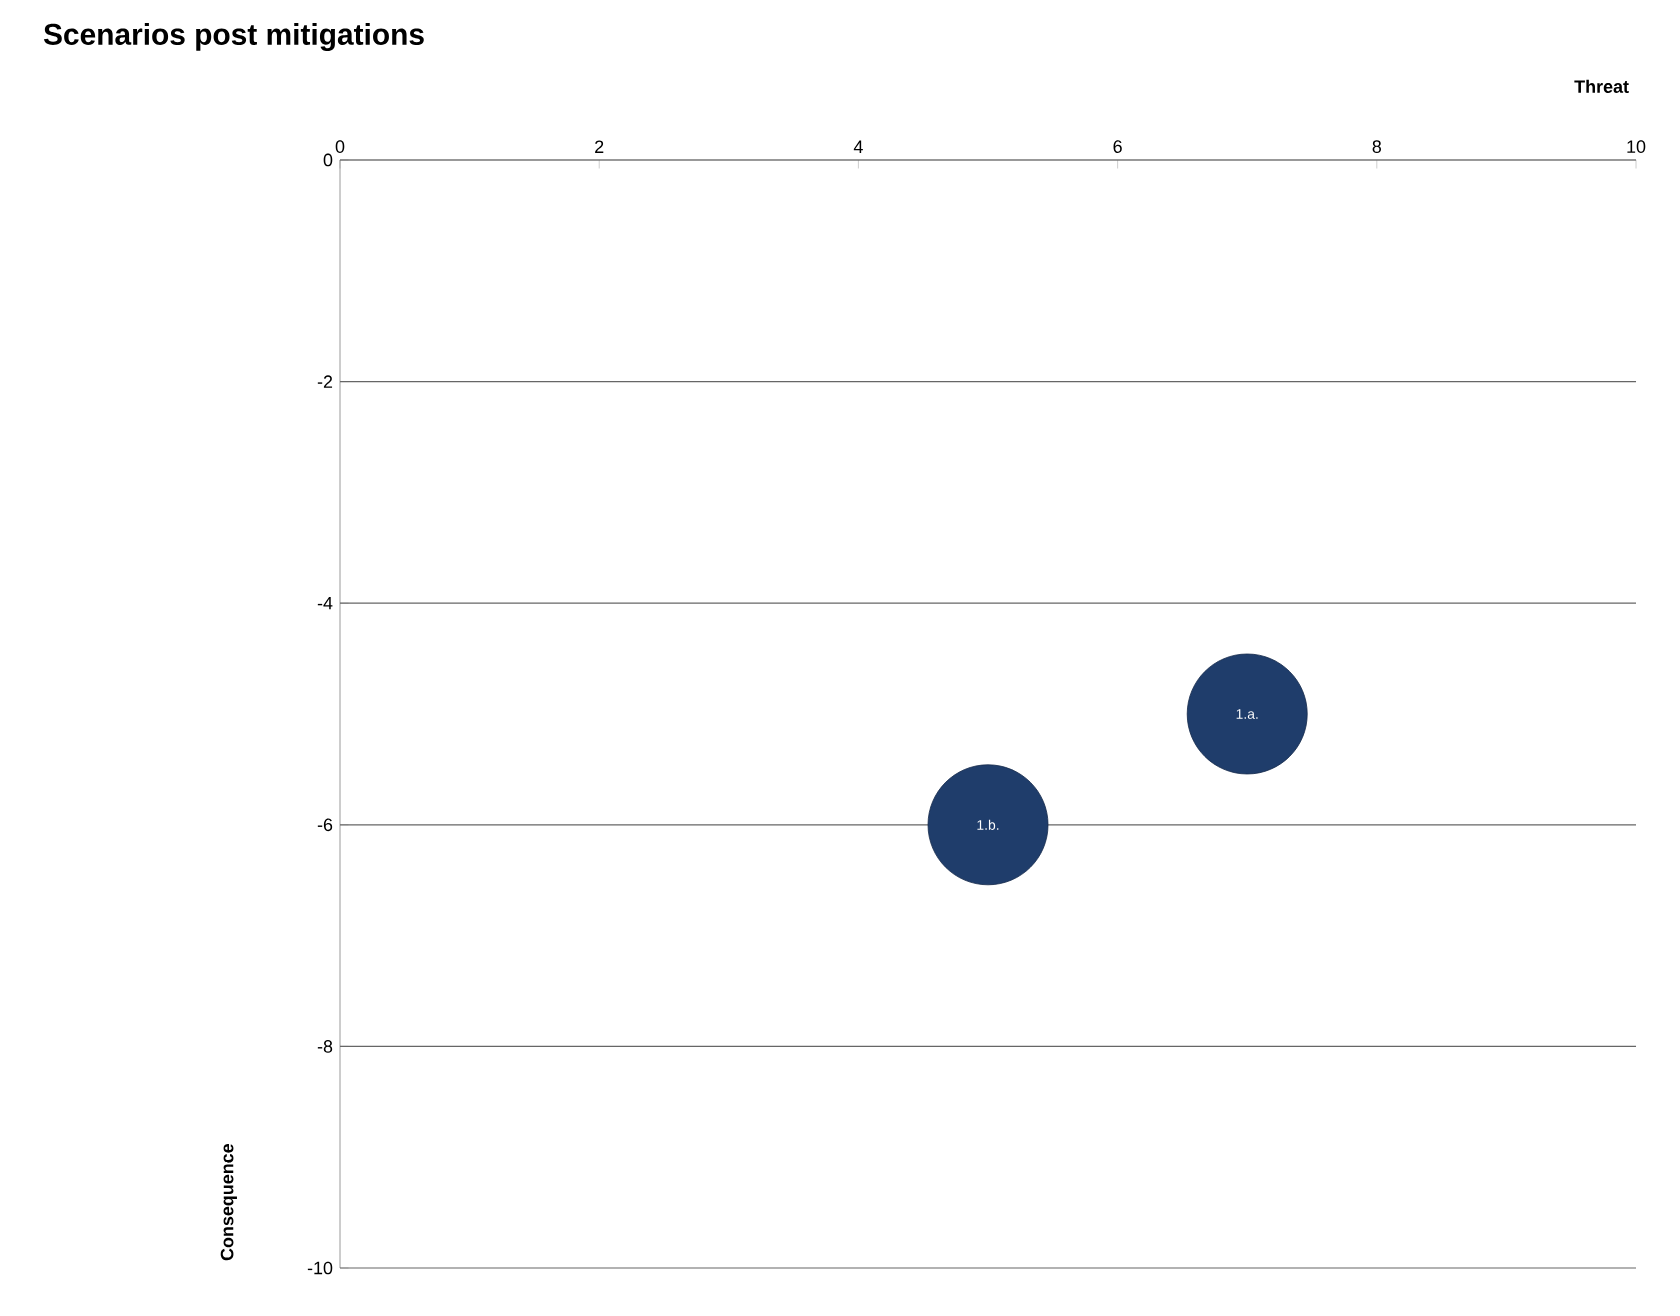  What do you see at coordinates (1601, 86) in the screenshot?
I see `x-axis-title: Threat` at bounding box center [1601, 86].